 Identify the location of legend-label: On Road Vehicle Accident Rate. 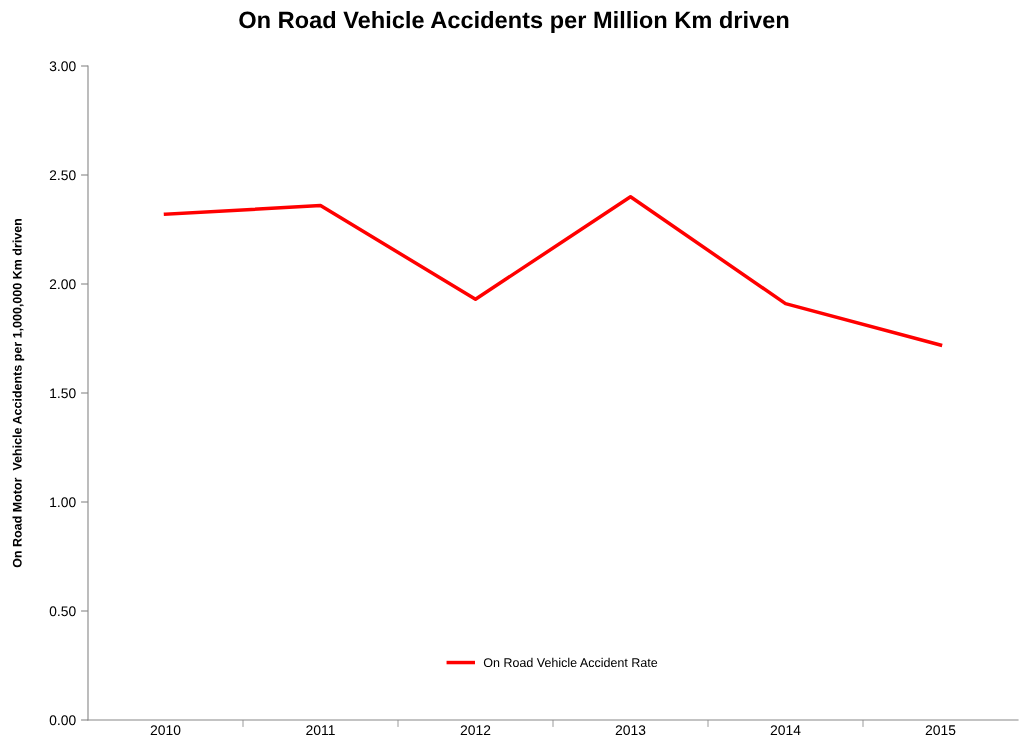
(570, 662).